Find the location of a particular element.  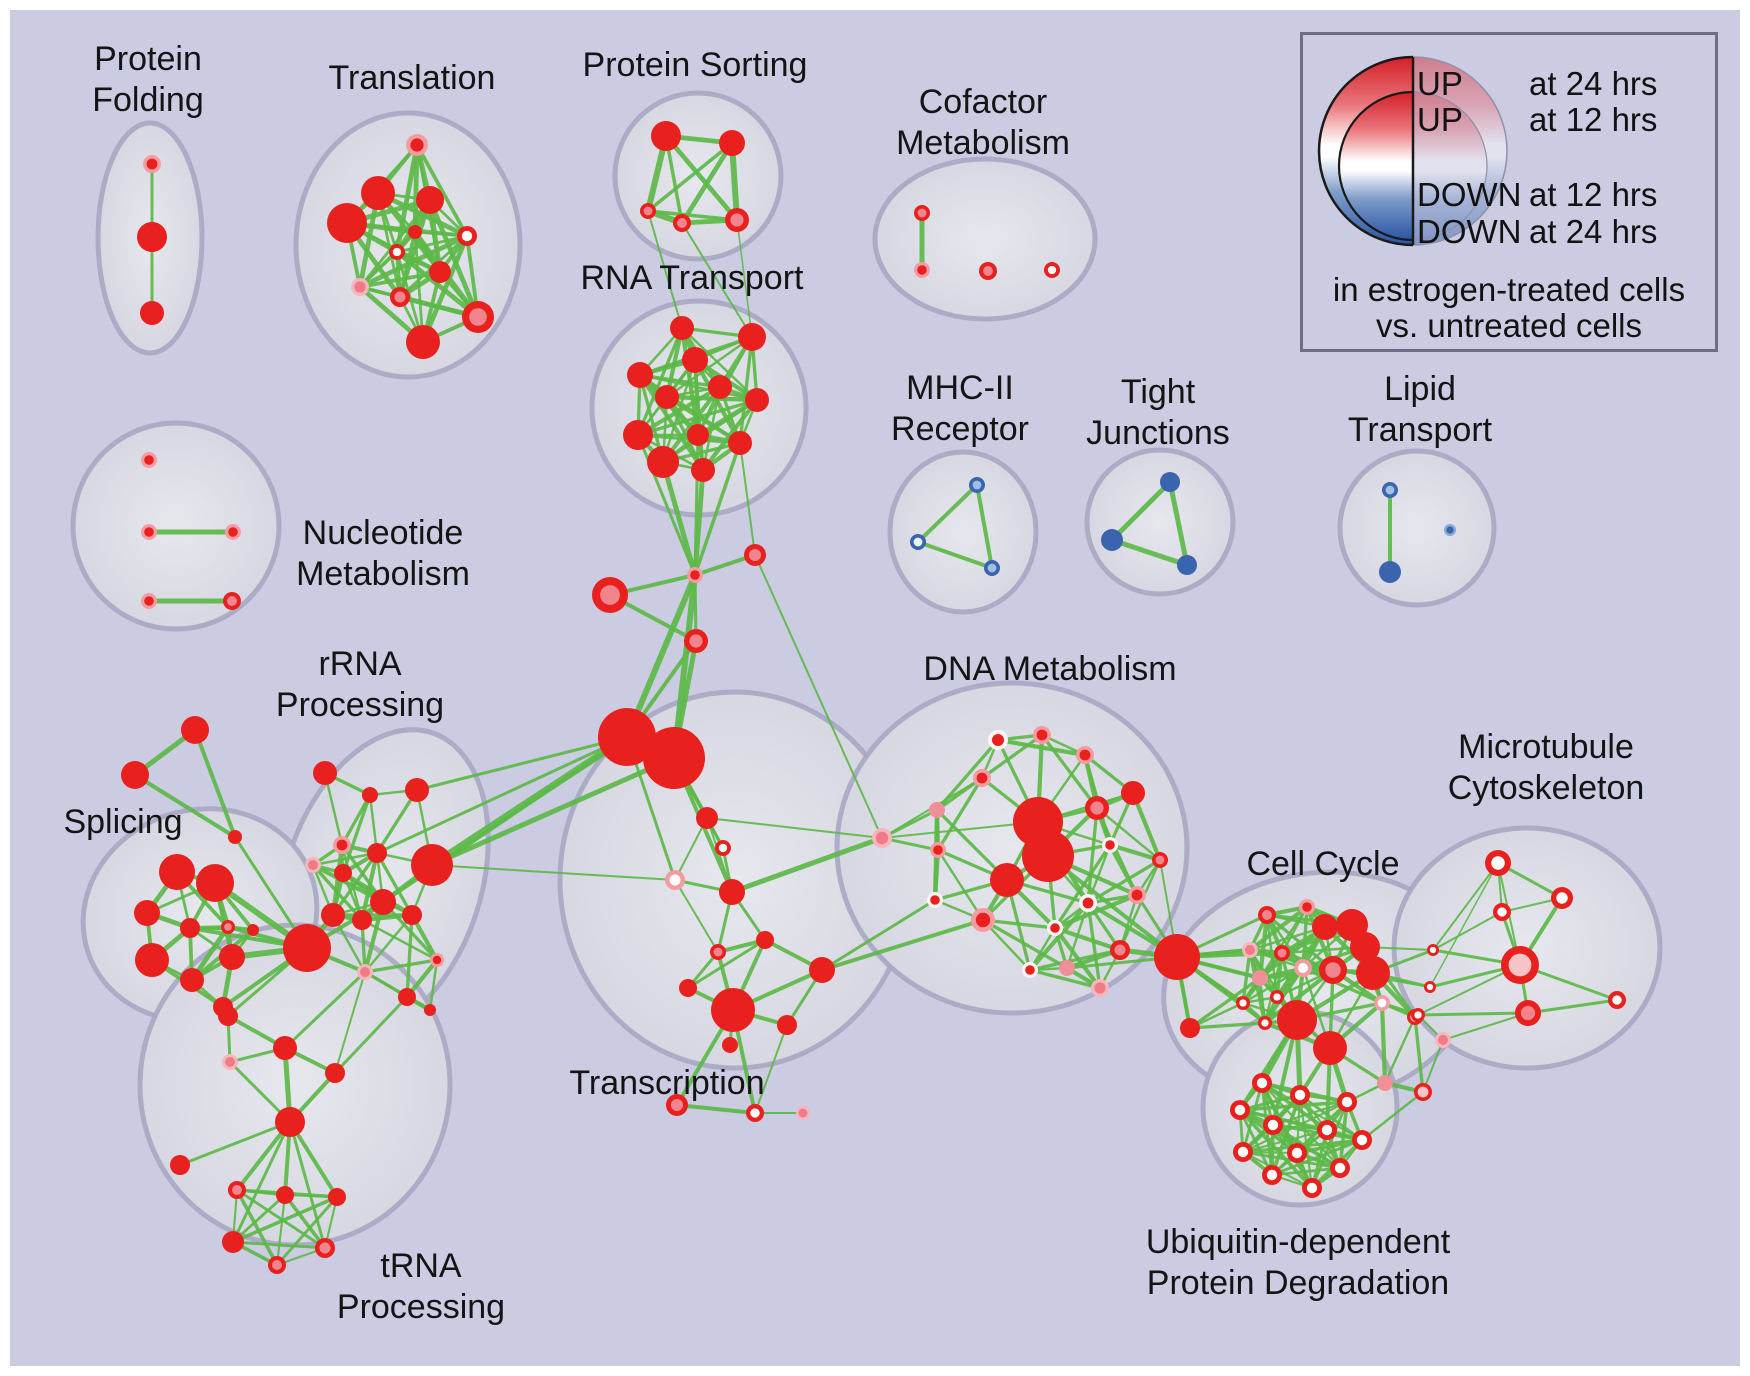

node-tj2 is located at coordinates (1112, 540).